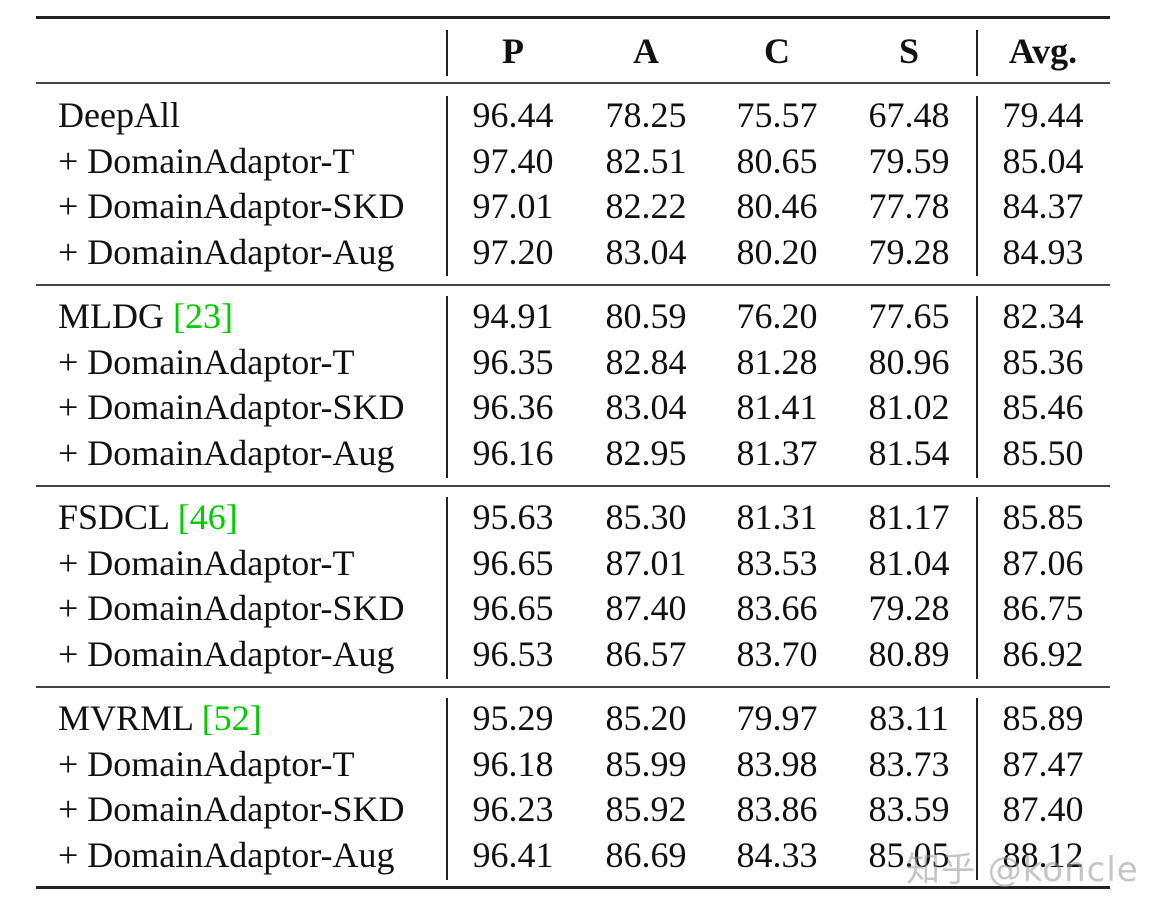 The height and width of the screenshot is (914, 1156). Describe the element at coordinates (646, 51) in the screenshot. I see `header-a: A` at that location.